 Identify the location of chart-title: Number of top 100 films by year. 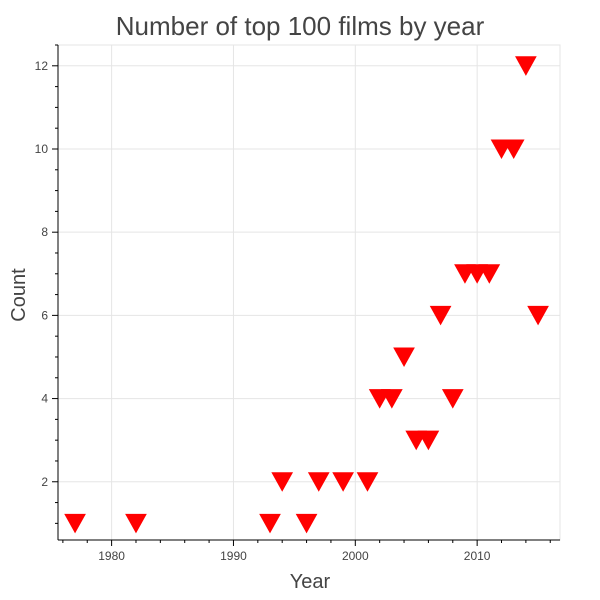
(300, 26).